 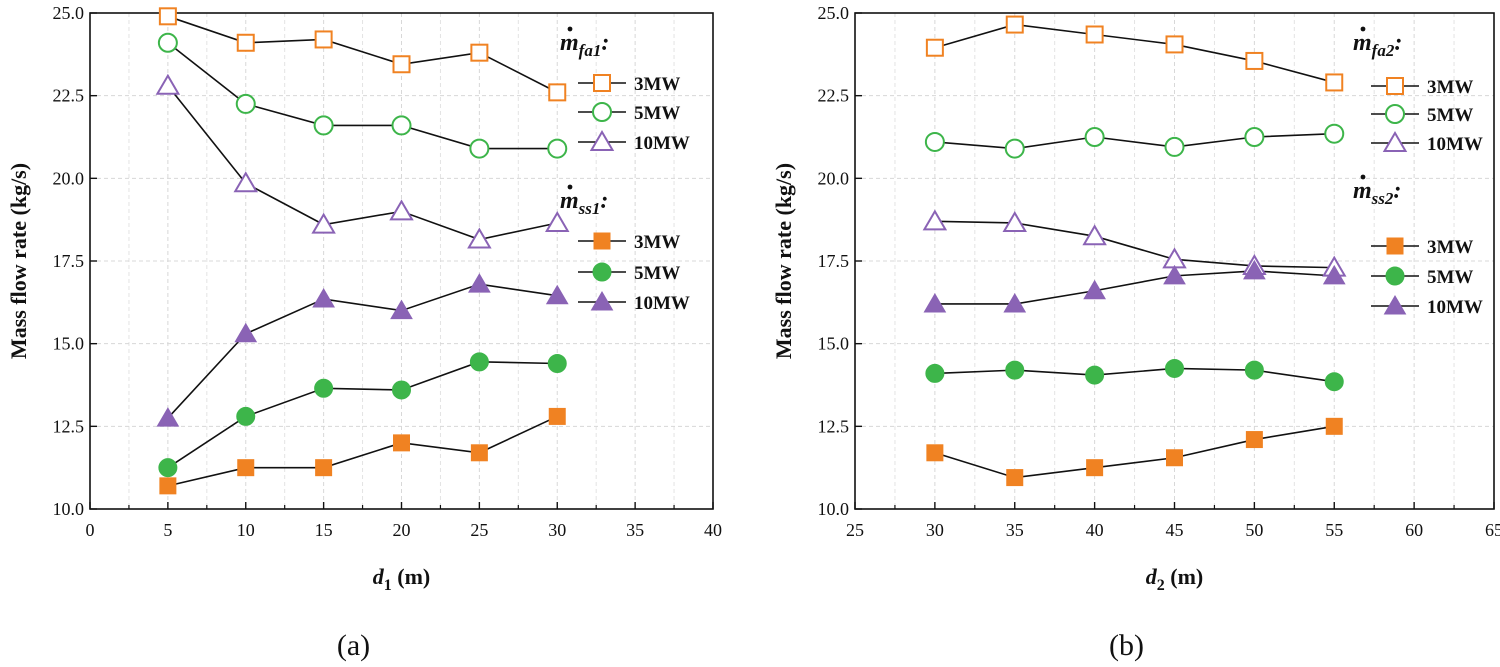 What do you see at coordinates (1414, 530) in the screenshot?
I see `x-tick-label: 60` at bounding box center [1414, 530].